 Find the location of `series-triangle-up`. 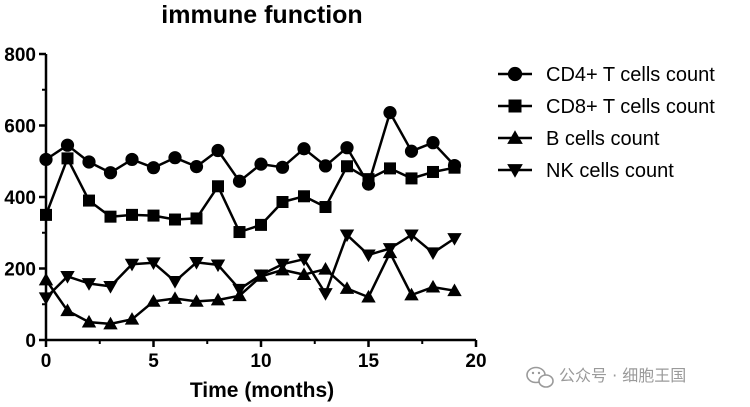

series-triangle-up is located at coordinates (250, 287).